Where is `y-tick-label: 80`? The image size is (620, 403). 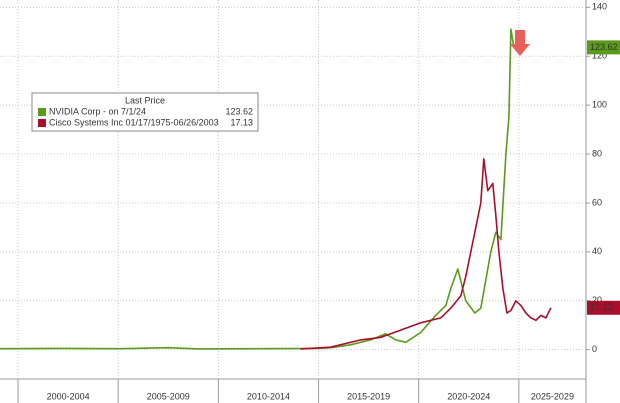 y-tick-label: 80 is located at coordinates (597, 153).